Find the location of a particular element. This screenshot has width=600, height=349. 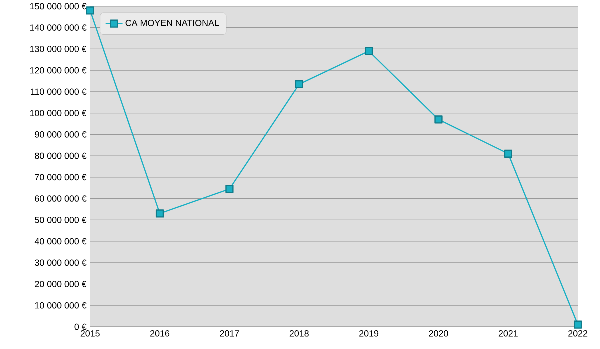

y-tick-label: 140 000 000 € is located at coordinates (58, 28).